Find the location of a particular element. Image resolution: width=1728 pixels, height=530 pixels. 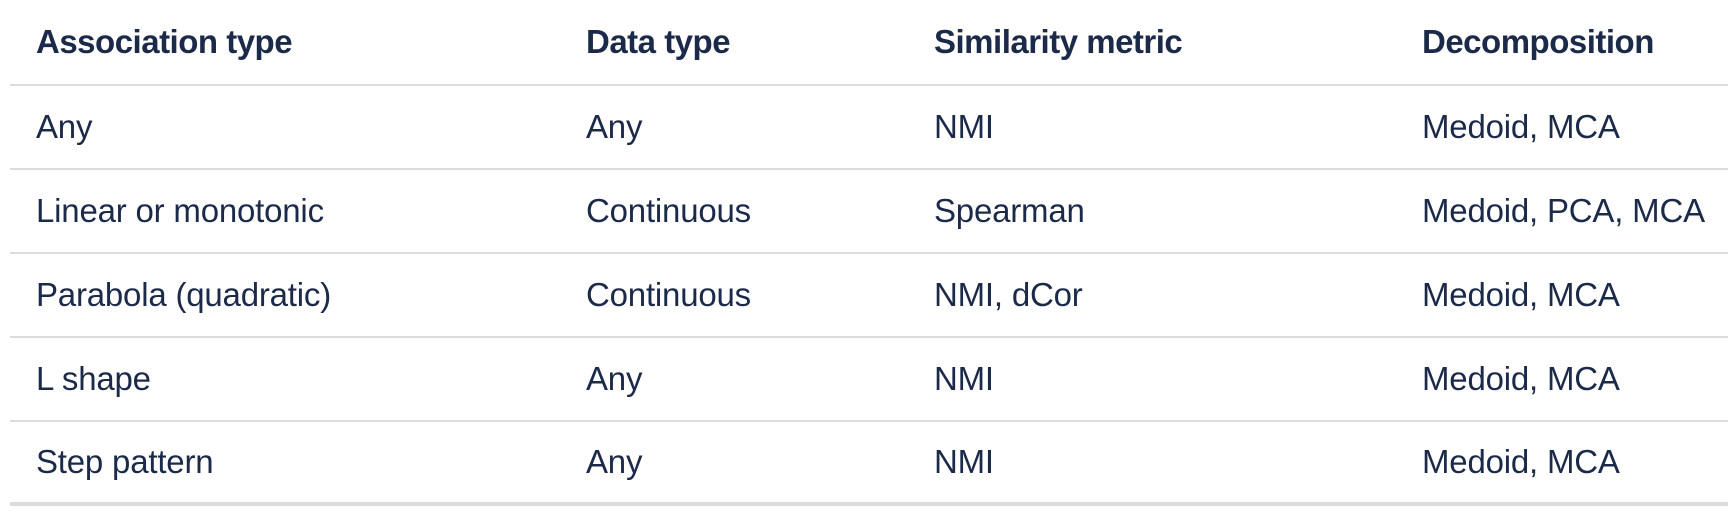

cell-association-type: Step pattern is located at coordinates (125, 461).